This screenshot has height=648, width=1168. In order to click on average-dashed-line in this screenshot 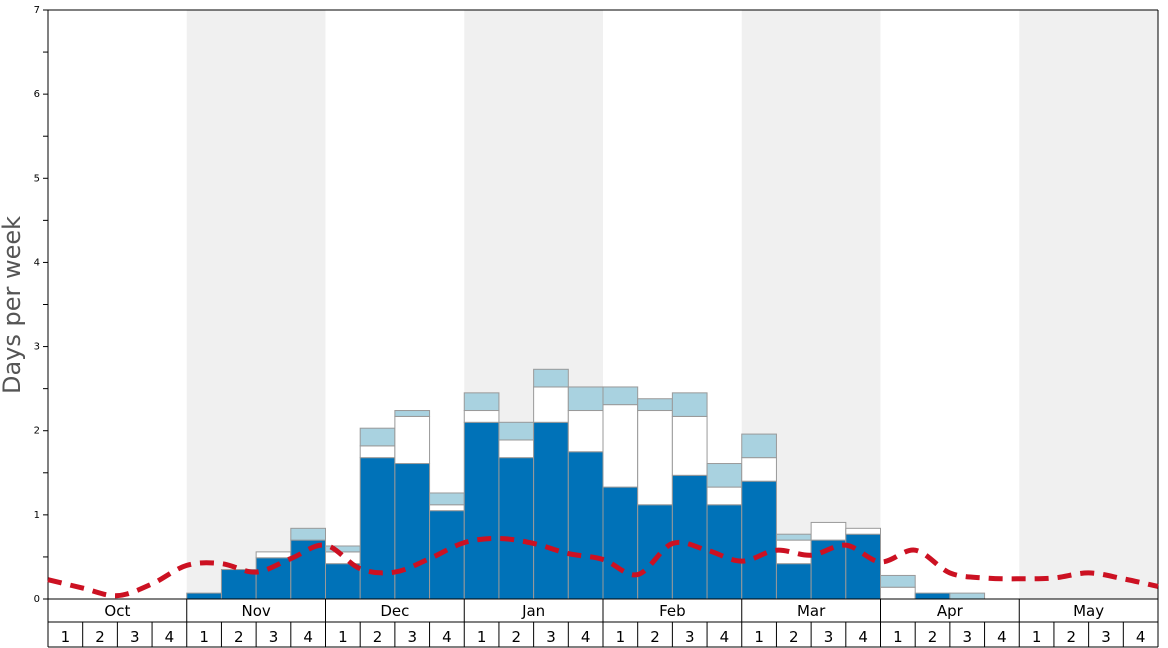, I will do `click(603, 567)`.